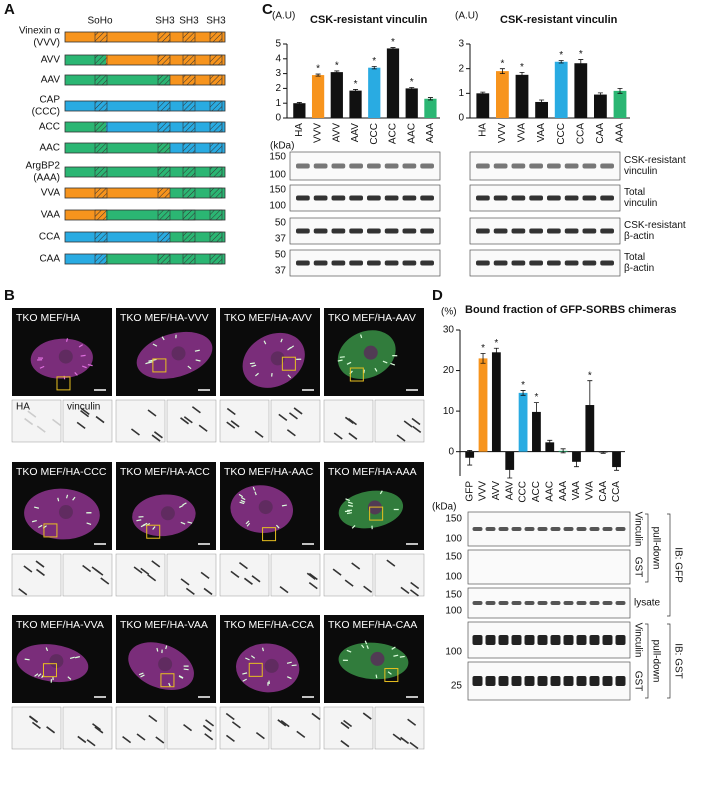 The image size is (708, 789). Describe the element at coordinates (461, 44) in the screenshot. I see `y-tick-label: 3` at that location.